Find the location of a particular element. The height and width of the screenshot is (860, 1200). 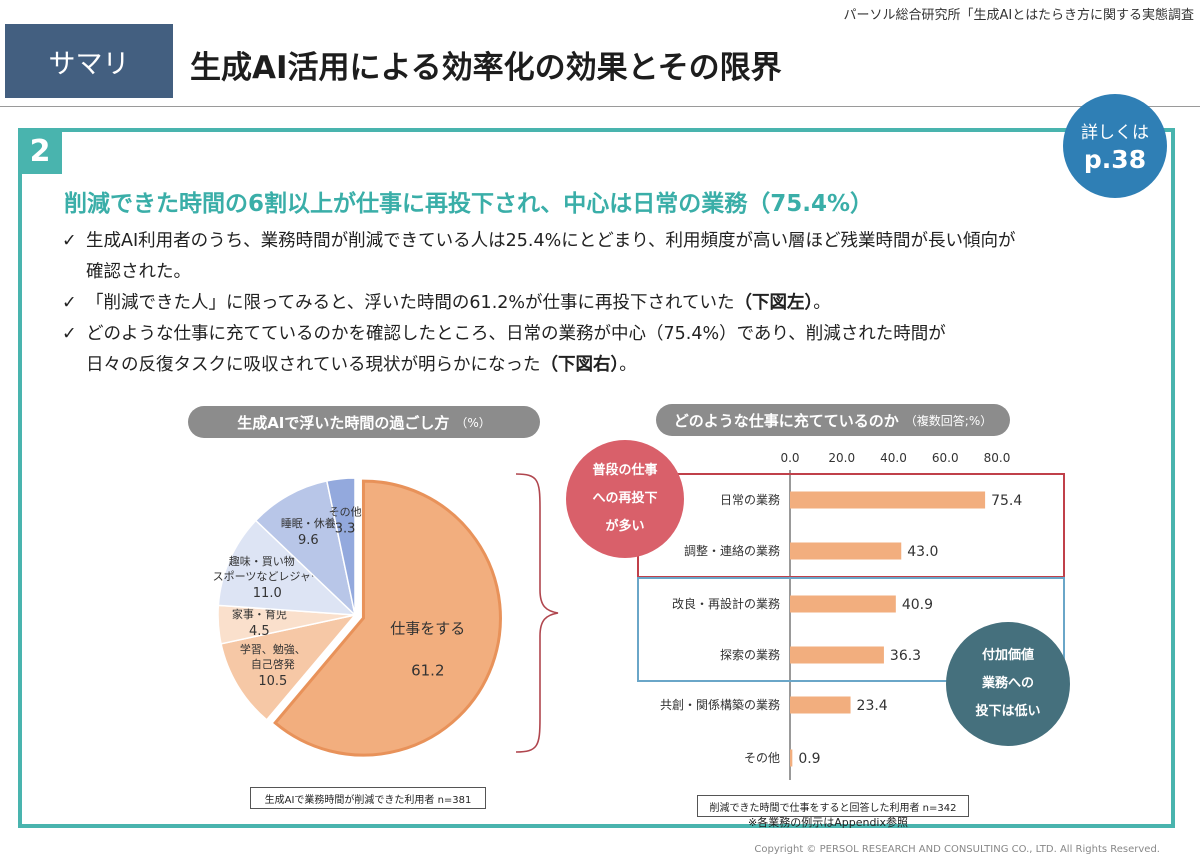

bar-category-label: 改良・再設計の業務 is located at coordinates (726, 603).